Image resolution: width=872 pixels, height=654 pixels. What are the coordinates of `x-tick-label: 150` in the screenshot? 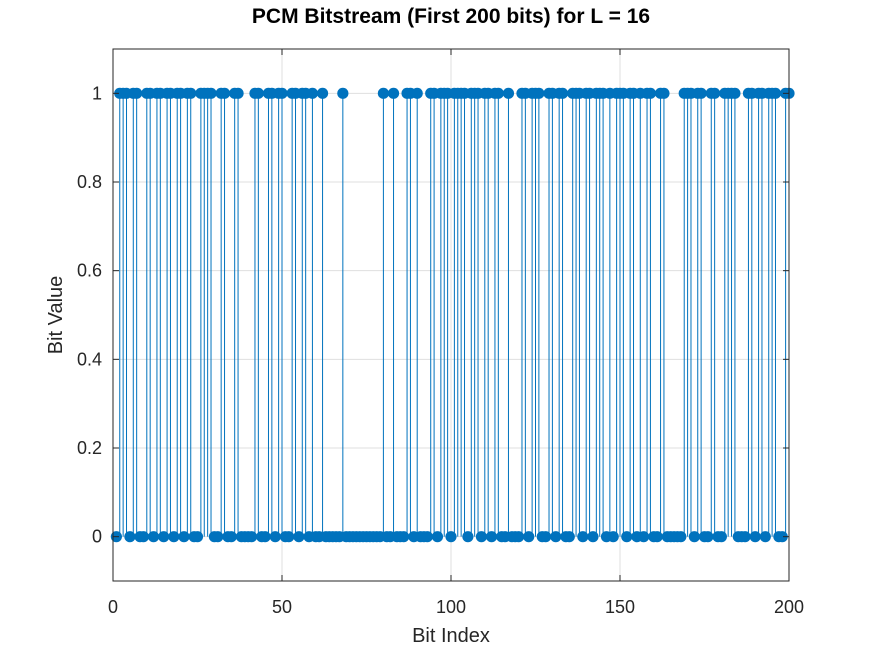 It's located at (620, 607).